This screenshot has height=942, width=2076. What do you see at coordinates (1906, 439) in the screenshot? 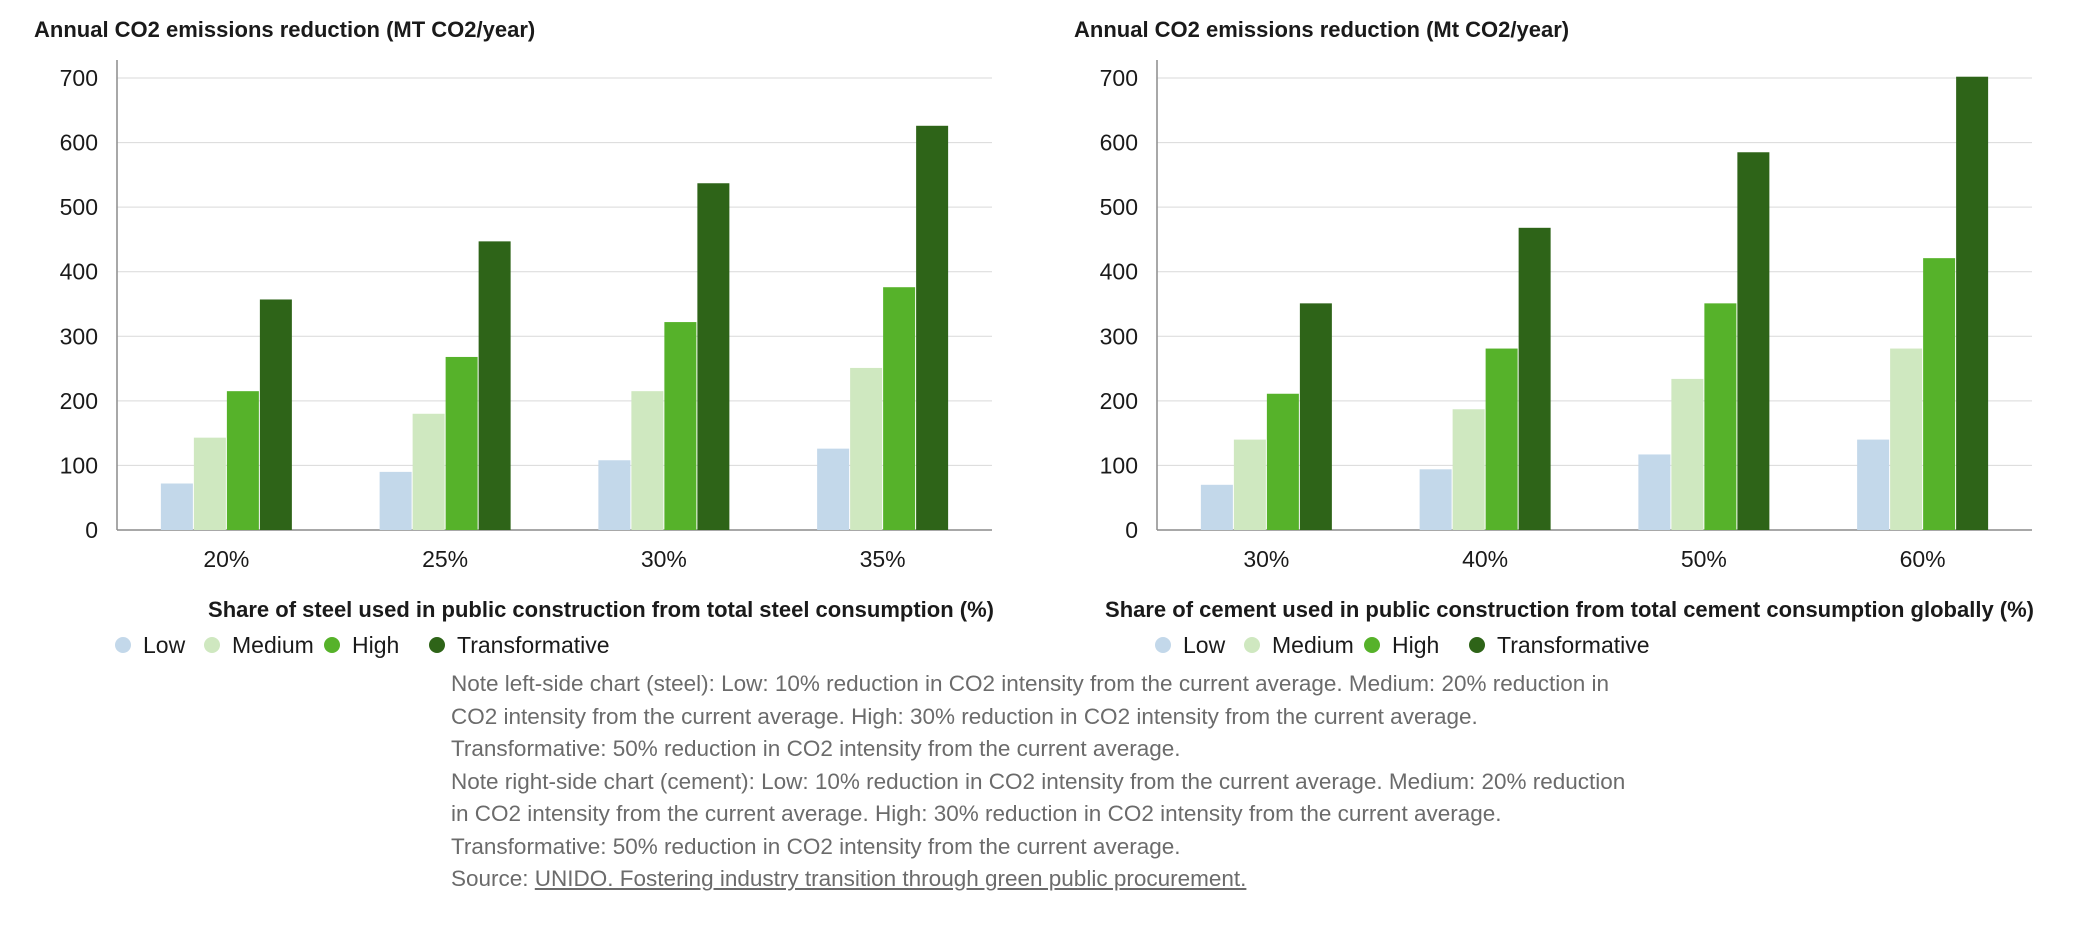
I see `bar-medium-60pct` at bounding box center [1906, 439].